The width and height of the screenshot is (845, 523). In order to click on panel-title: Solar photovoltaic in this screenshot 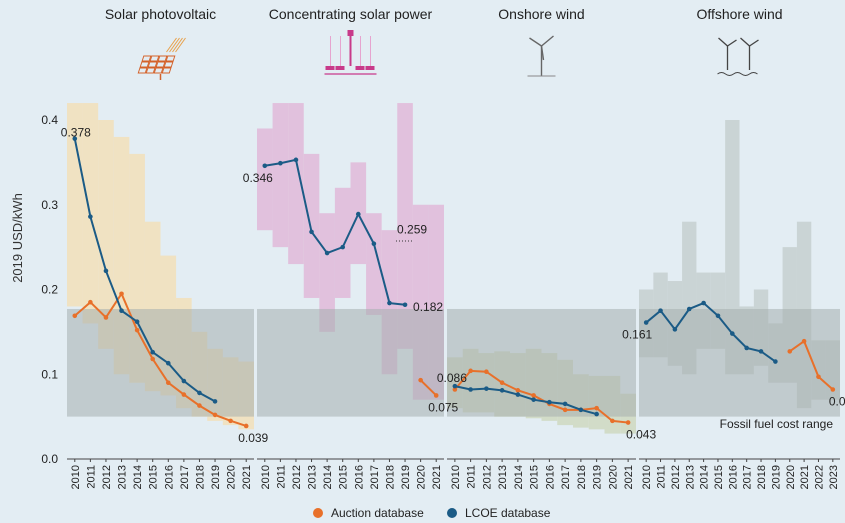, I will do `click(160, 14)`.